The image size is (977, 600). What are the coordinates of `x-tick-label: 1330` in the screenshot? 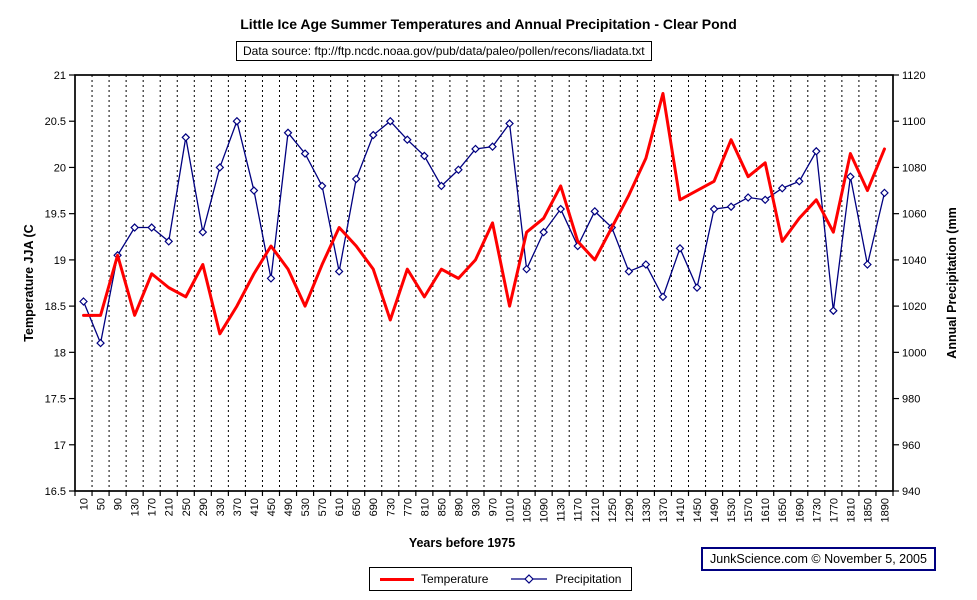 It's located at (647, 510).